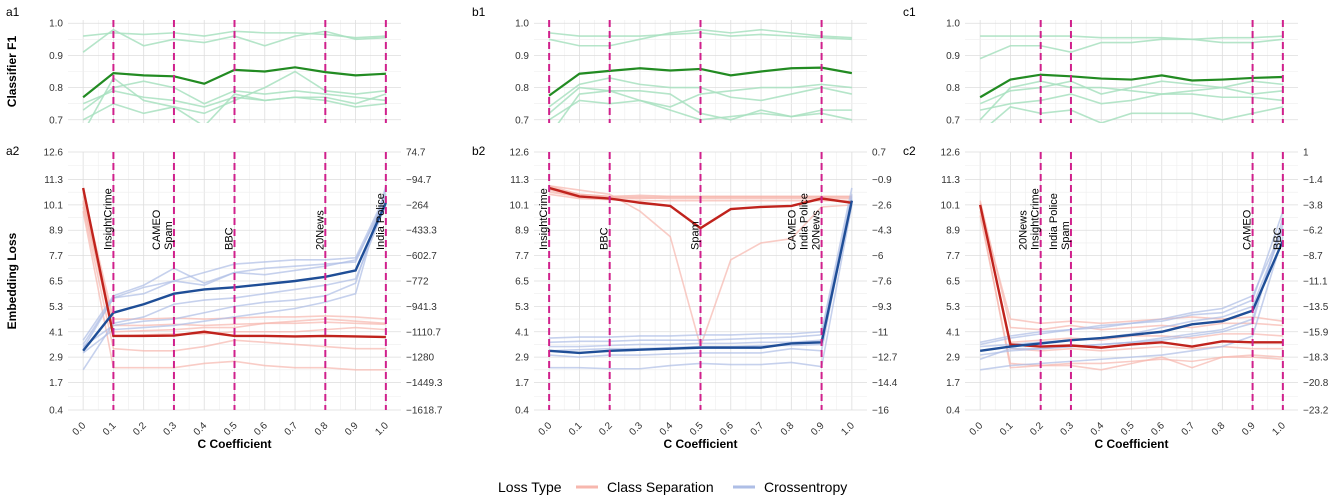 This screenshot has height=500, width=1343. I want to click on class-separation-dataset-line, so click(1131, 265).